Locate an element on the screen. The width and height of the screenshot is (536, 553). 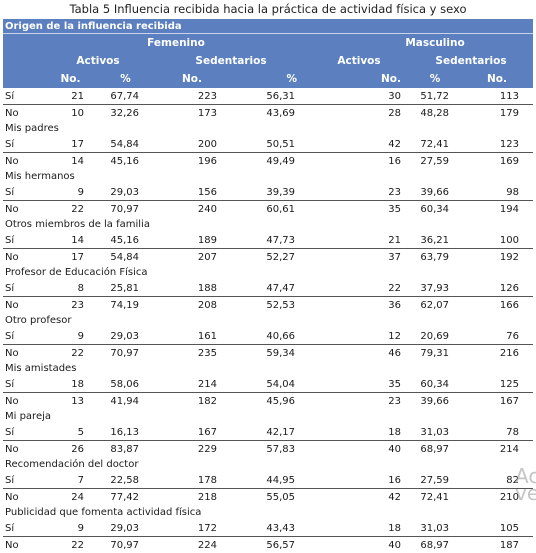
table-cell: 20,69 is located at coordinates (435, 336).